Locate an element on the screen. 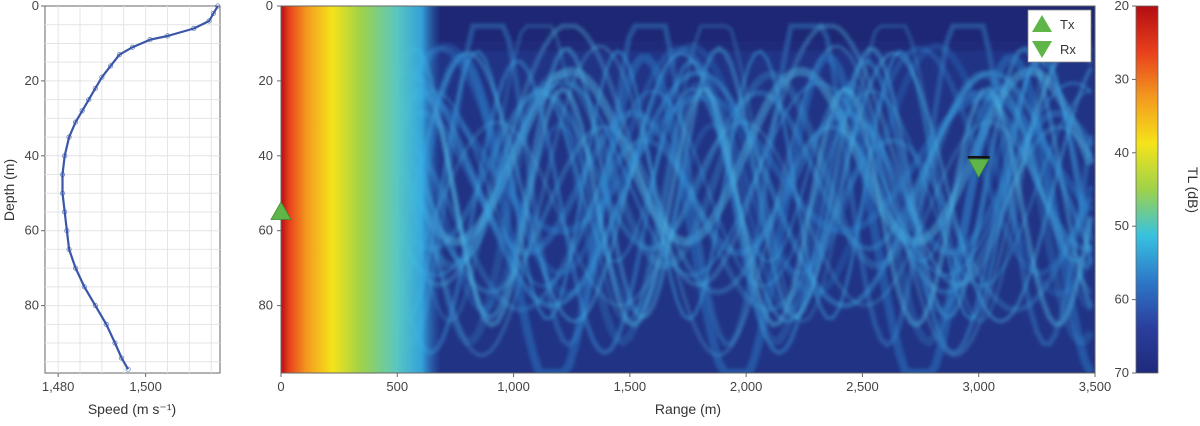 Image resolution: width=1200 pixels, height=426 pixels. speed-profile-line is located at coordinates (140, 187).